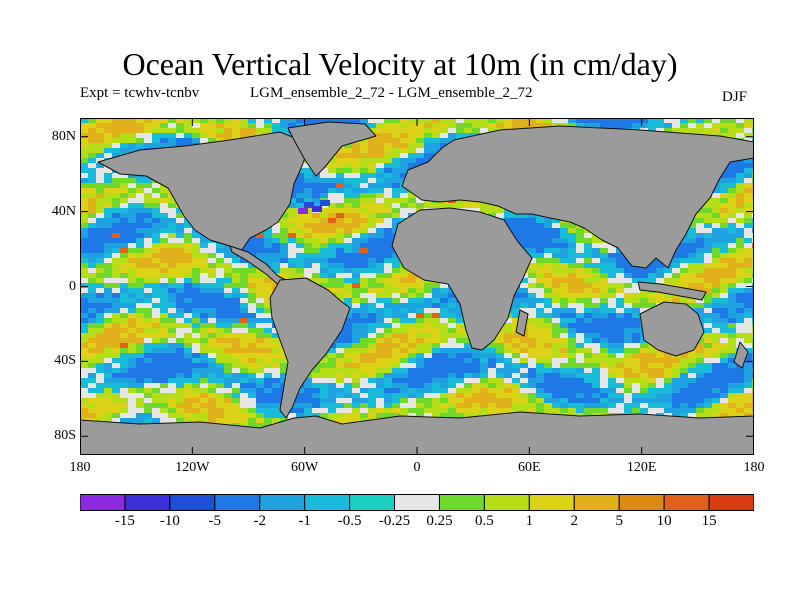  What do you see at coordinates (305, 467) in the screenshot?
I see `lon-tick-label: 60W` at bounding box center [305, 467].